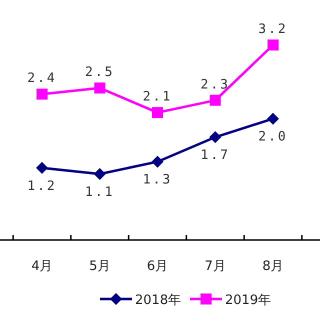 The image size is (320, 320). What do you see at coordinates (215, 266) in the screenshot?
I see `x-tick-label: 7月` at bounding box center [215, 266].